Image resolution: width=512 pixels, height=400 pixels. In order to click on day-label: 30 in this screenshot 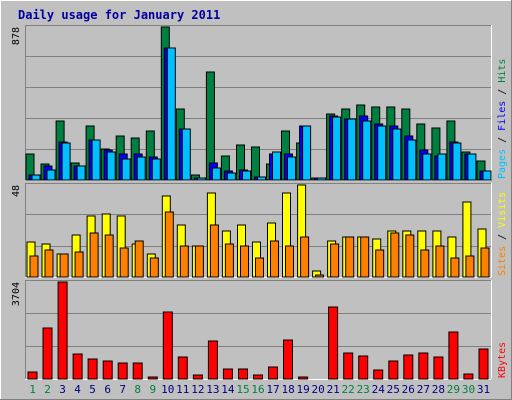, I will do `click(468, 389)`.